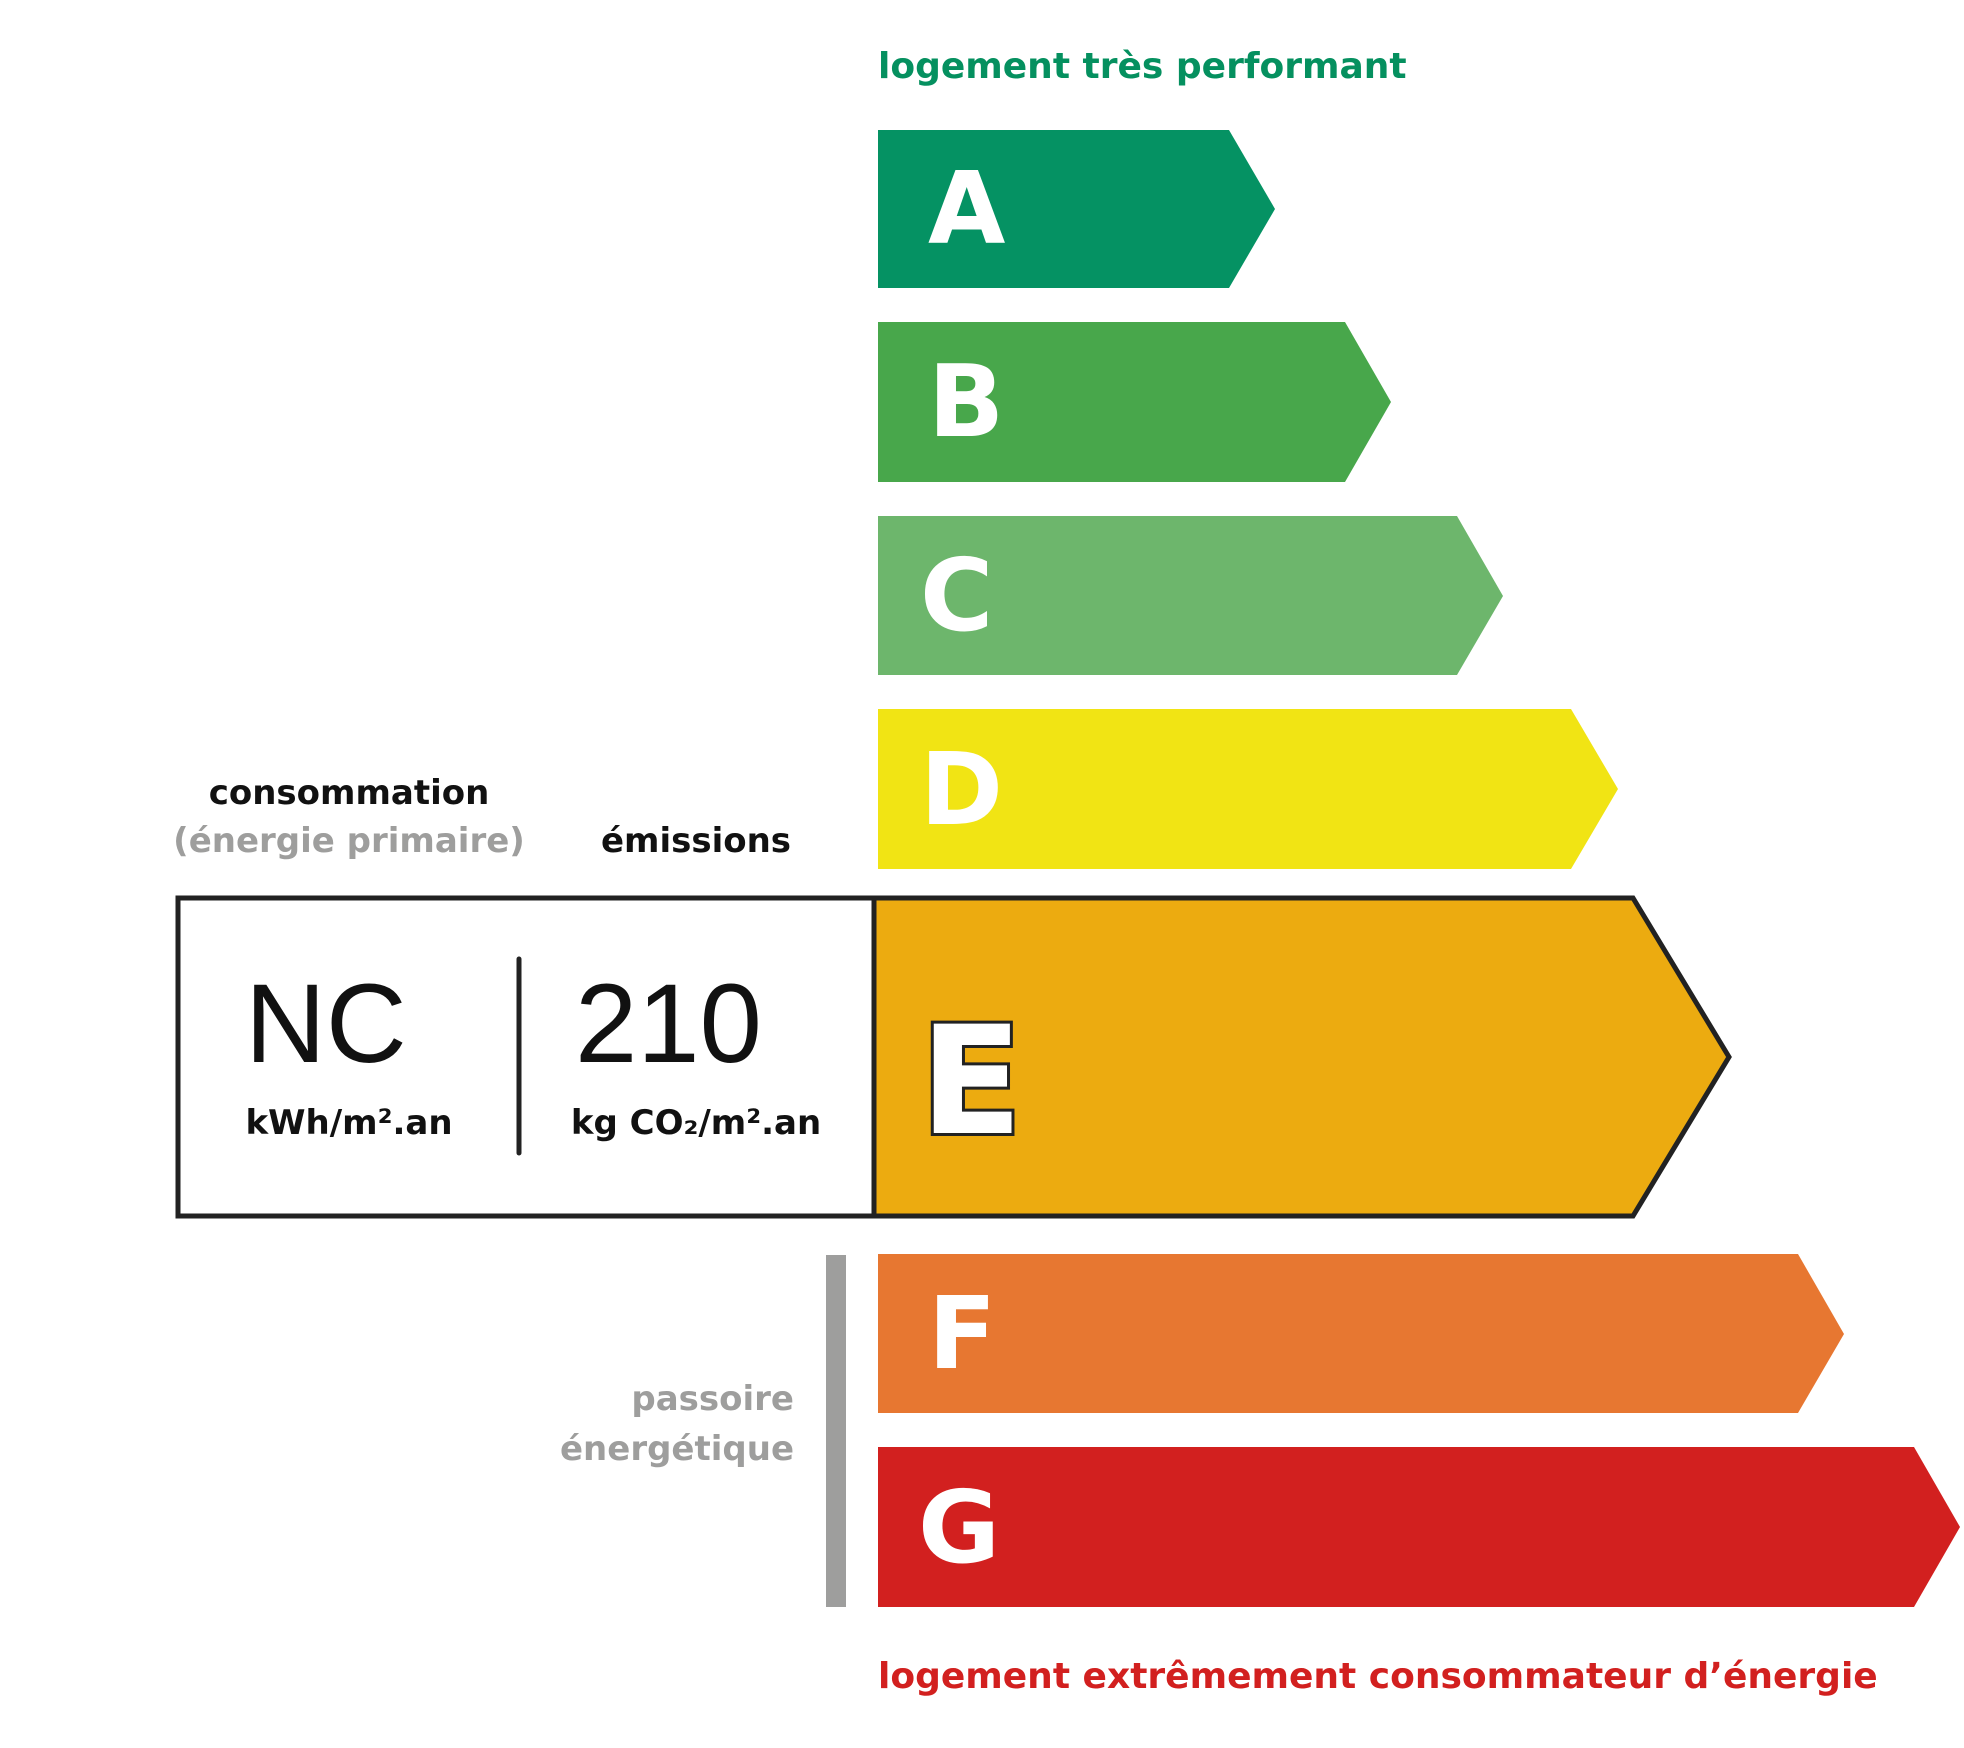 The width and height of the screenshot is (1964, 1748). Describe the element at coordinates (961, 789) in the screenshot. I see `class-letter-d: D` at that location.